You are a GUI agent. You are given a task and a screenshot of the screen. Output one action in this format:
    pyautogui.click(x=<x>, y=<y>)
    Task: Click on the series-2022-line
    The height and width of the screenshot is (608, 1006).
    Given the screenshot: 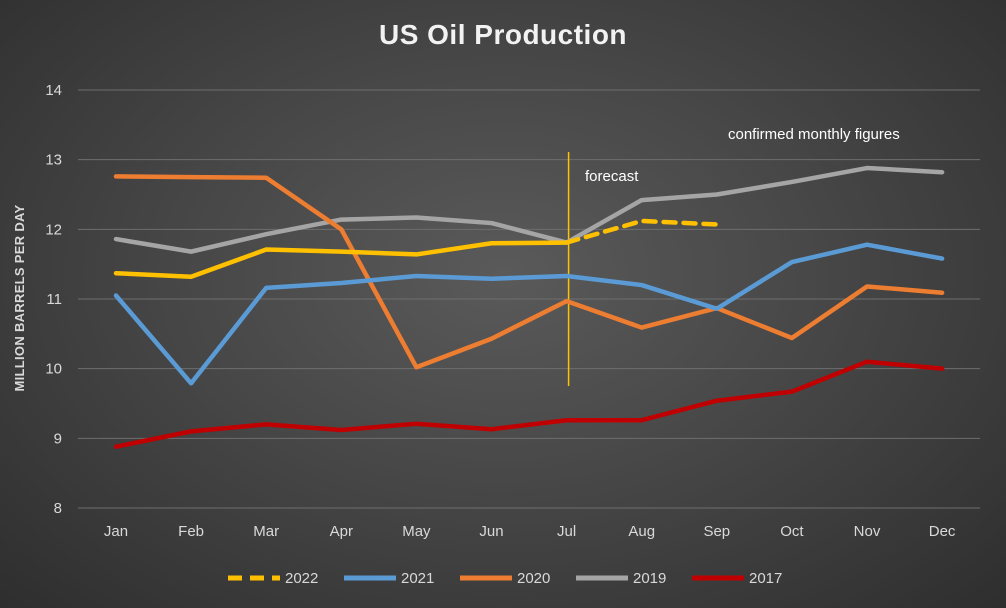 What is the action you would take?
    pyautogui.click(x=341, y=259)
    